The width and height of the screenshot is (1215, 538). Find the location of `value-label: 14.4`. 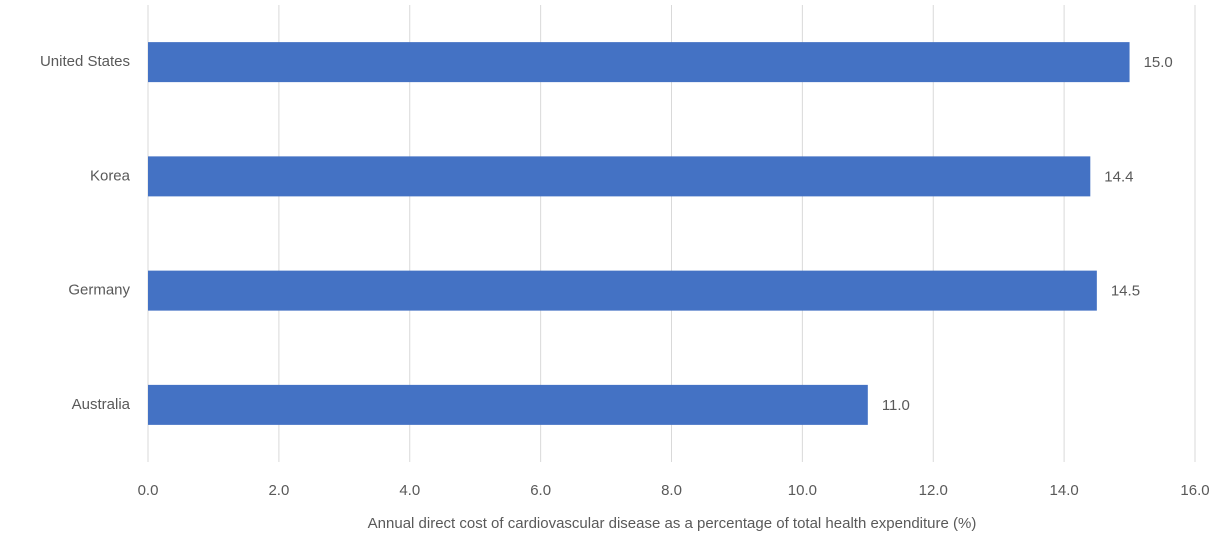

value-label: 14.4 is located at coordinates (1118, 176).